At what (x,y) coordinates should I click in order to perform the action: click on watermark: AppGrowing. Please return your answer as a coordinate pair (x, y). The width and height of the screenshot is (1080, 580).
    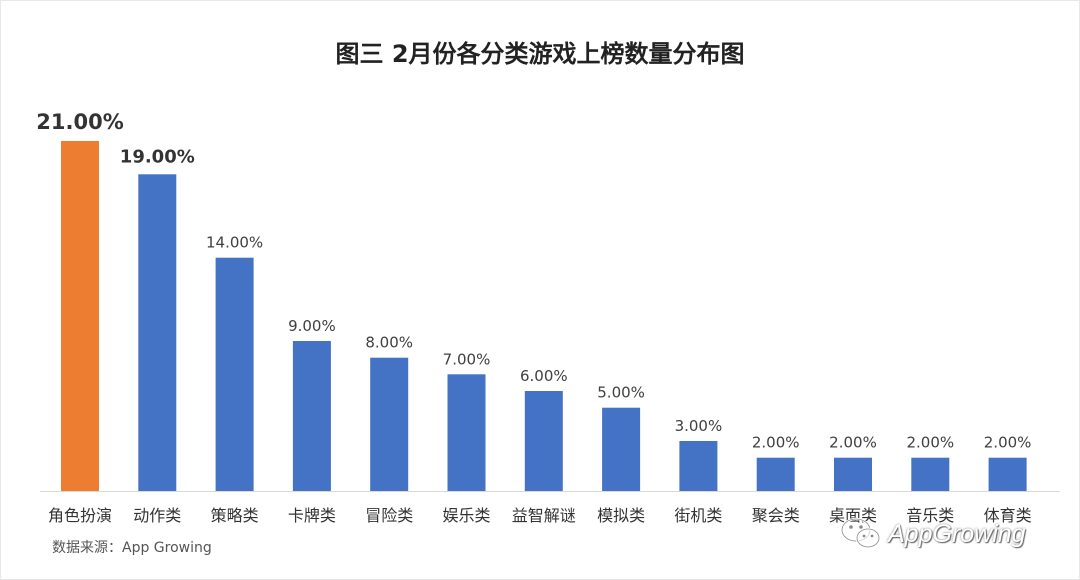
    Looking at the image, I should click on (952, 534).